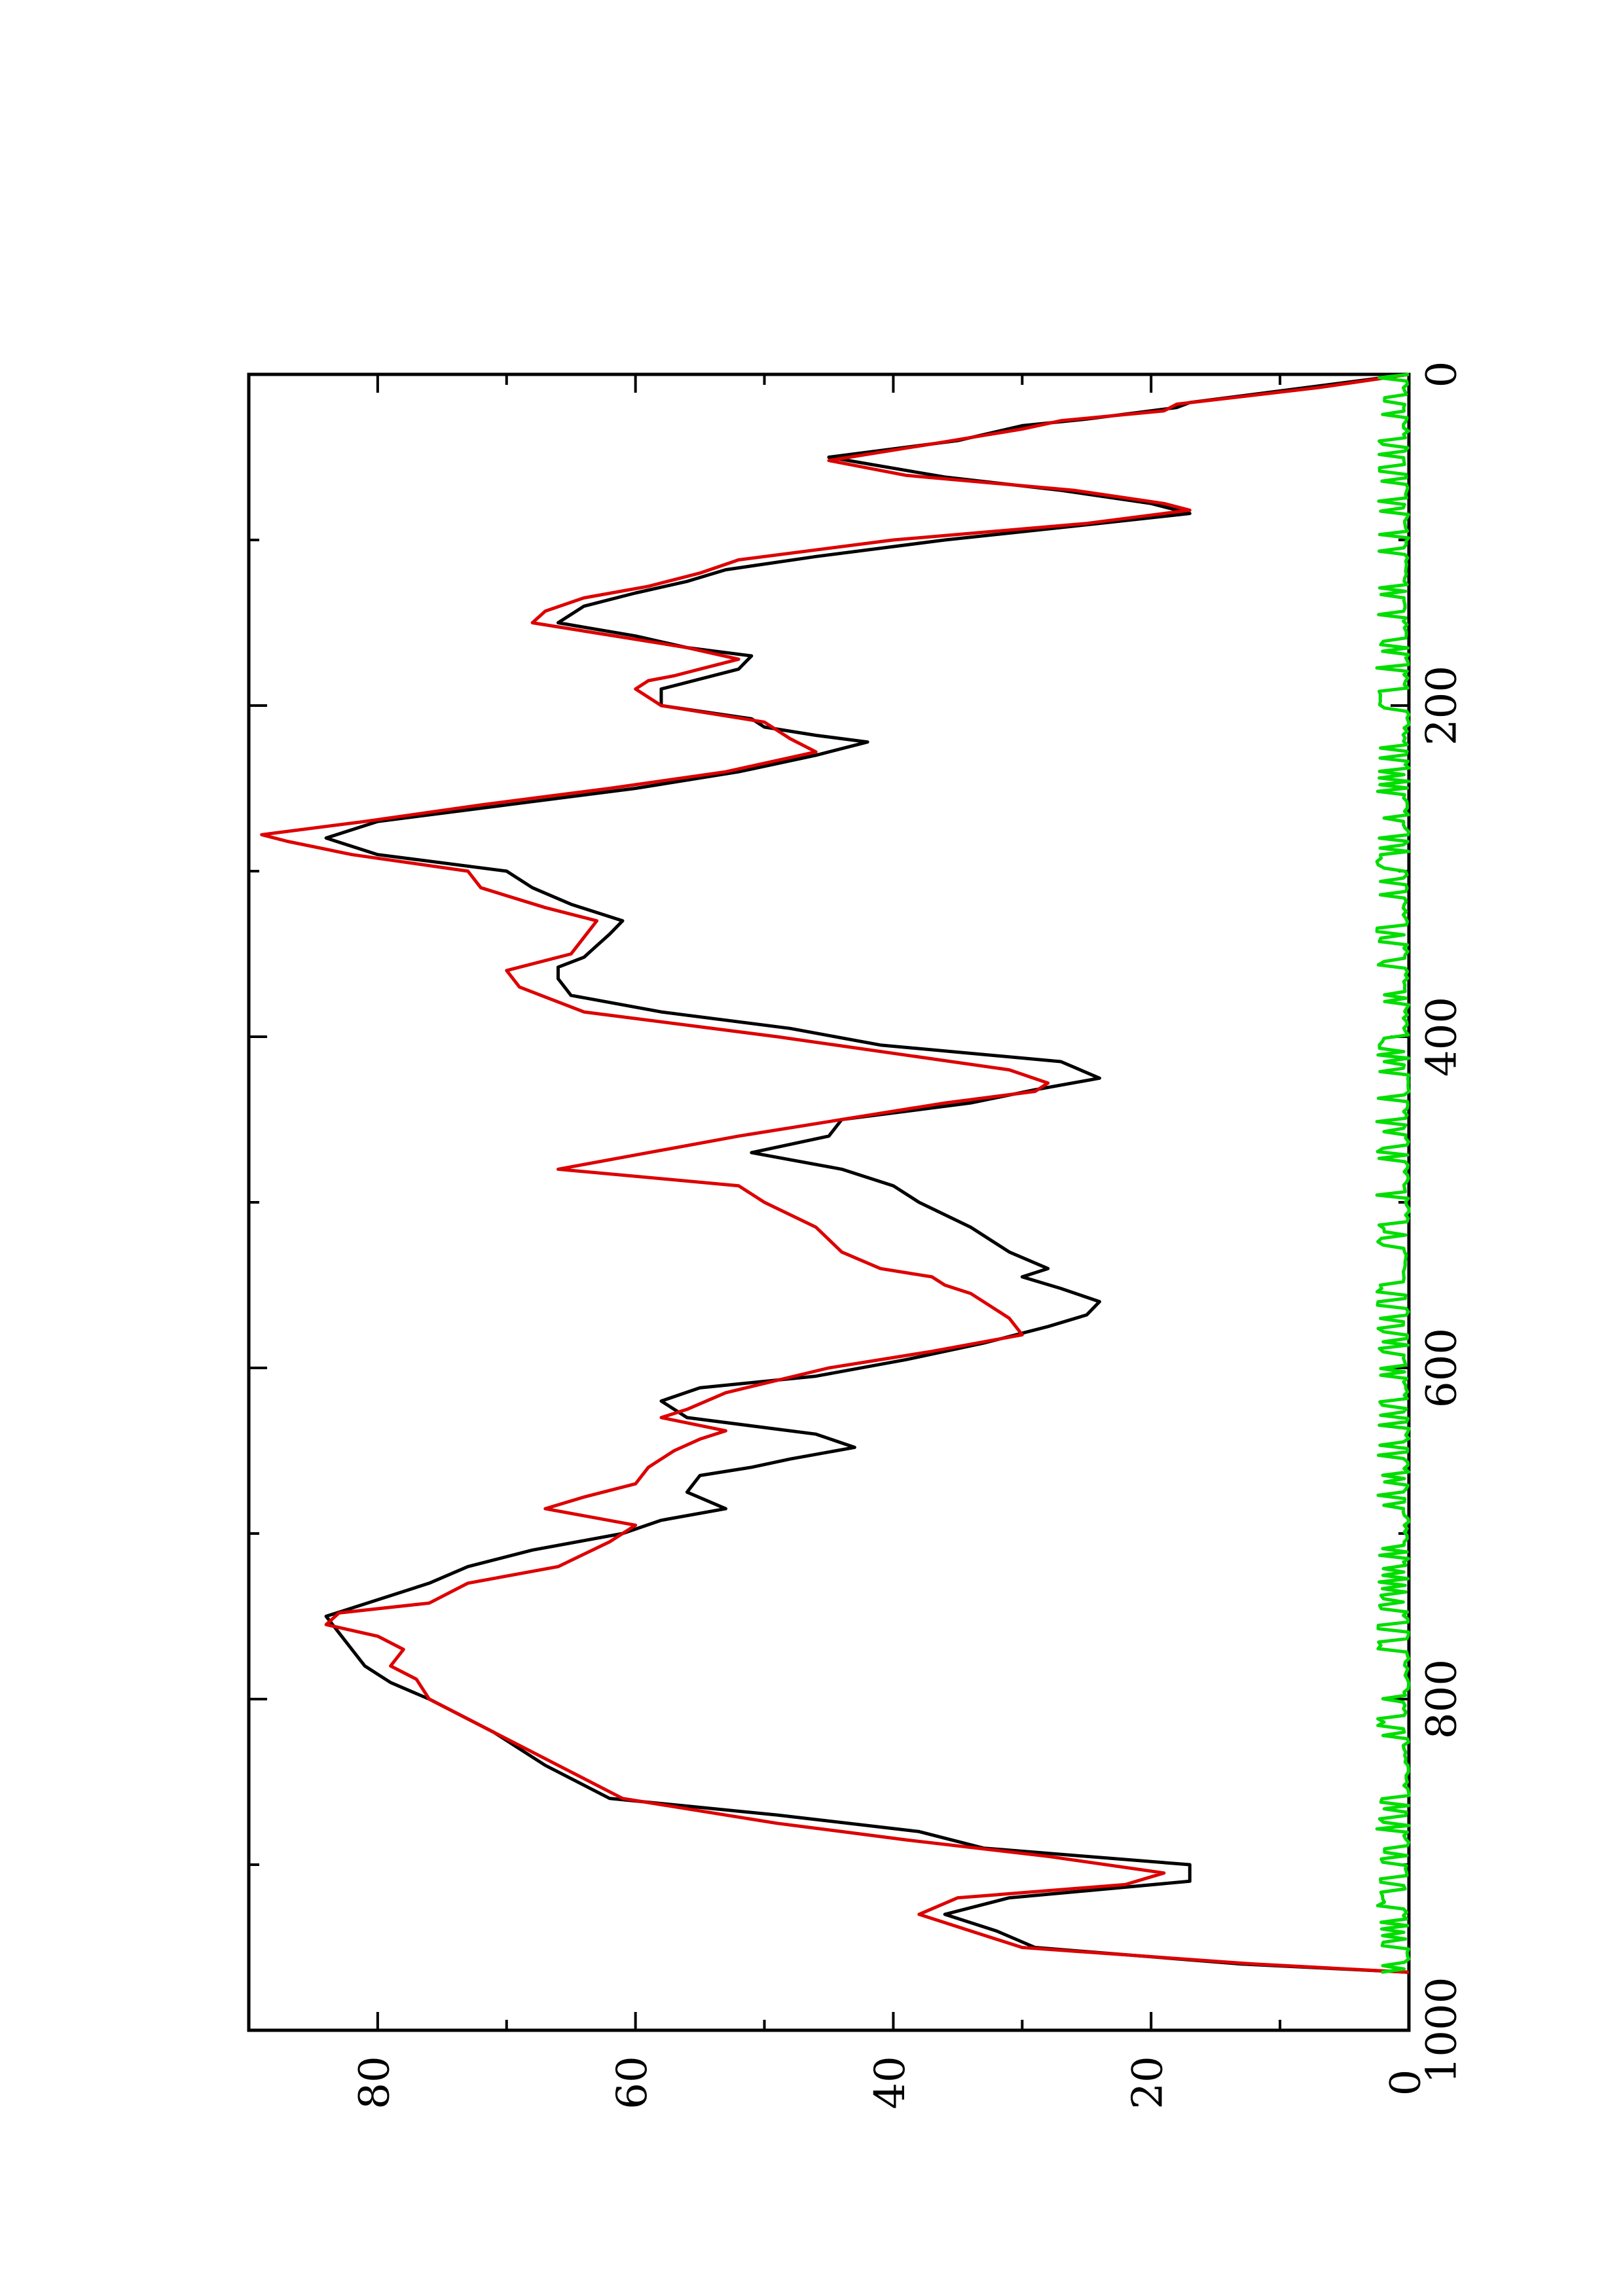 The image size is (1623, 2296). I want to click on y-tick-label: 80, so click(374, 2082).